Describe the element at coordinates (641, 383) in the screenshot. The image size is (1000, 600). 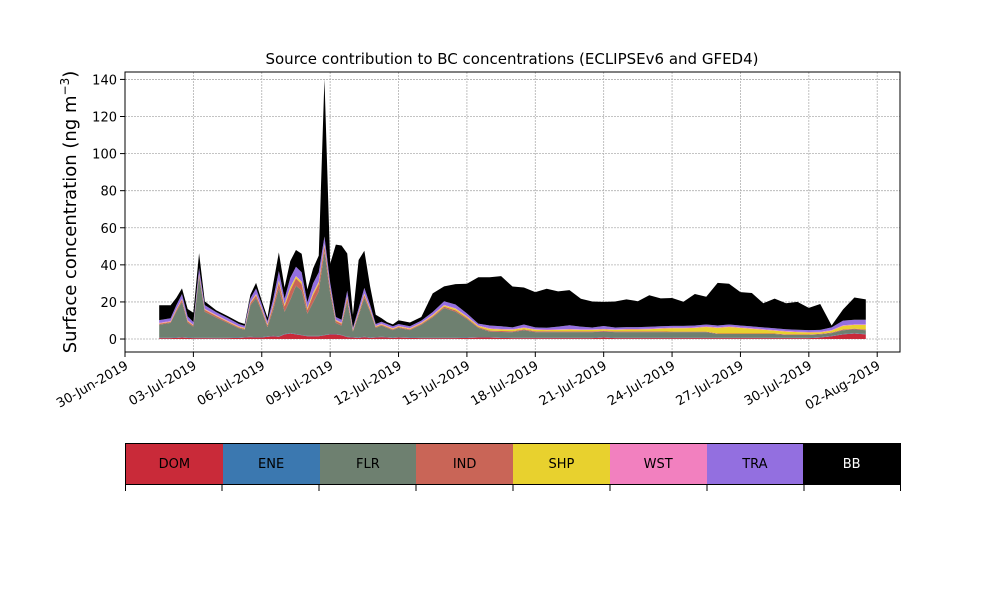
I see `x-tick-label: 24-Jul-2019` at that location.